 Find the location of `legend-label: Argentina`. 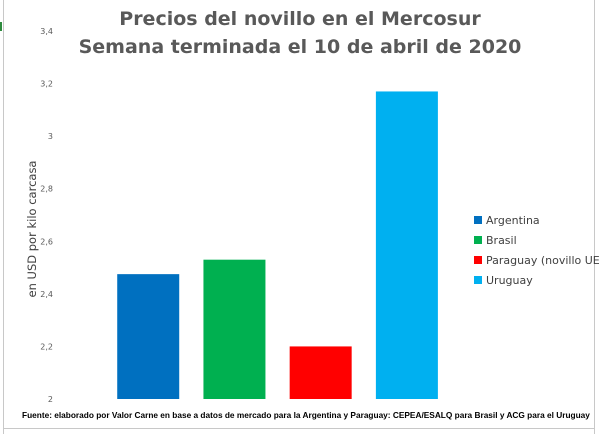

legend-label: Argentina is located at coordinates (513, 220).